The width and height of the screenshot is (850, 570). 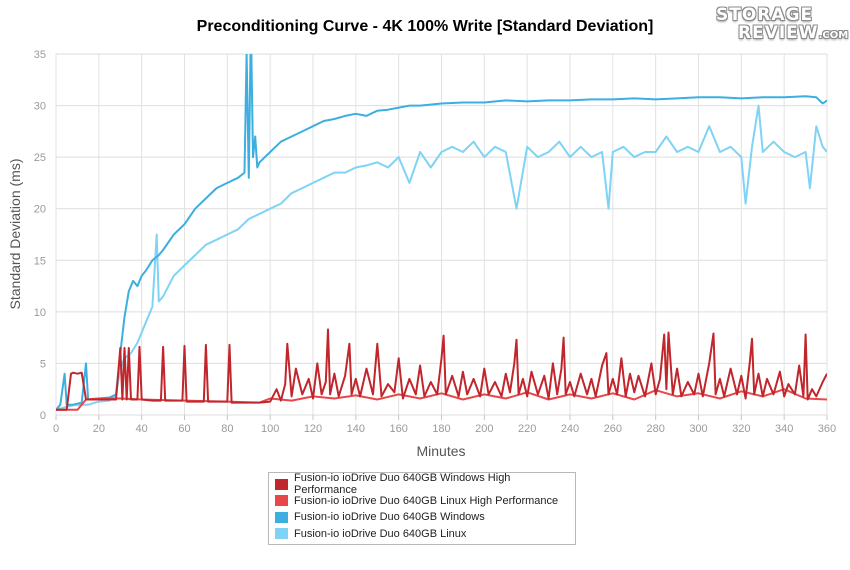 I want to click on x-tick-label: 220, so click(x=527, y=429).